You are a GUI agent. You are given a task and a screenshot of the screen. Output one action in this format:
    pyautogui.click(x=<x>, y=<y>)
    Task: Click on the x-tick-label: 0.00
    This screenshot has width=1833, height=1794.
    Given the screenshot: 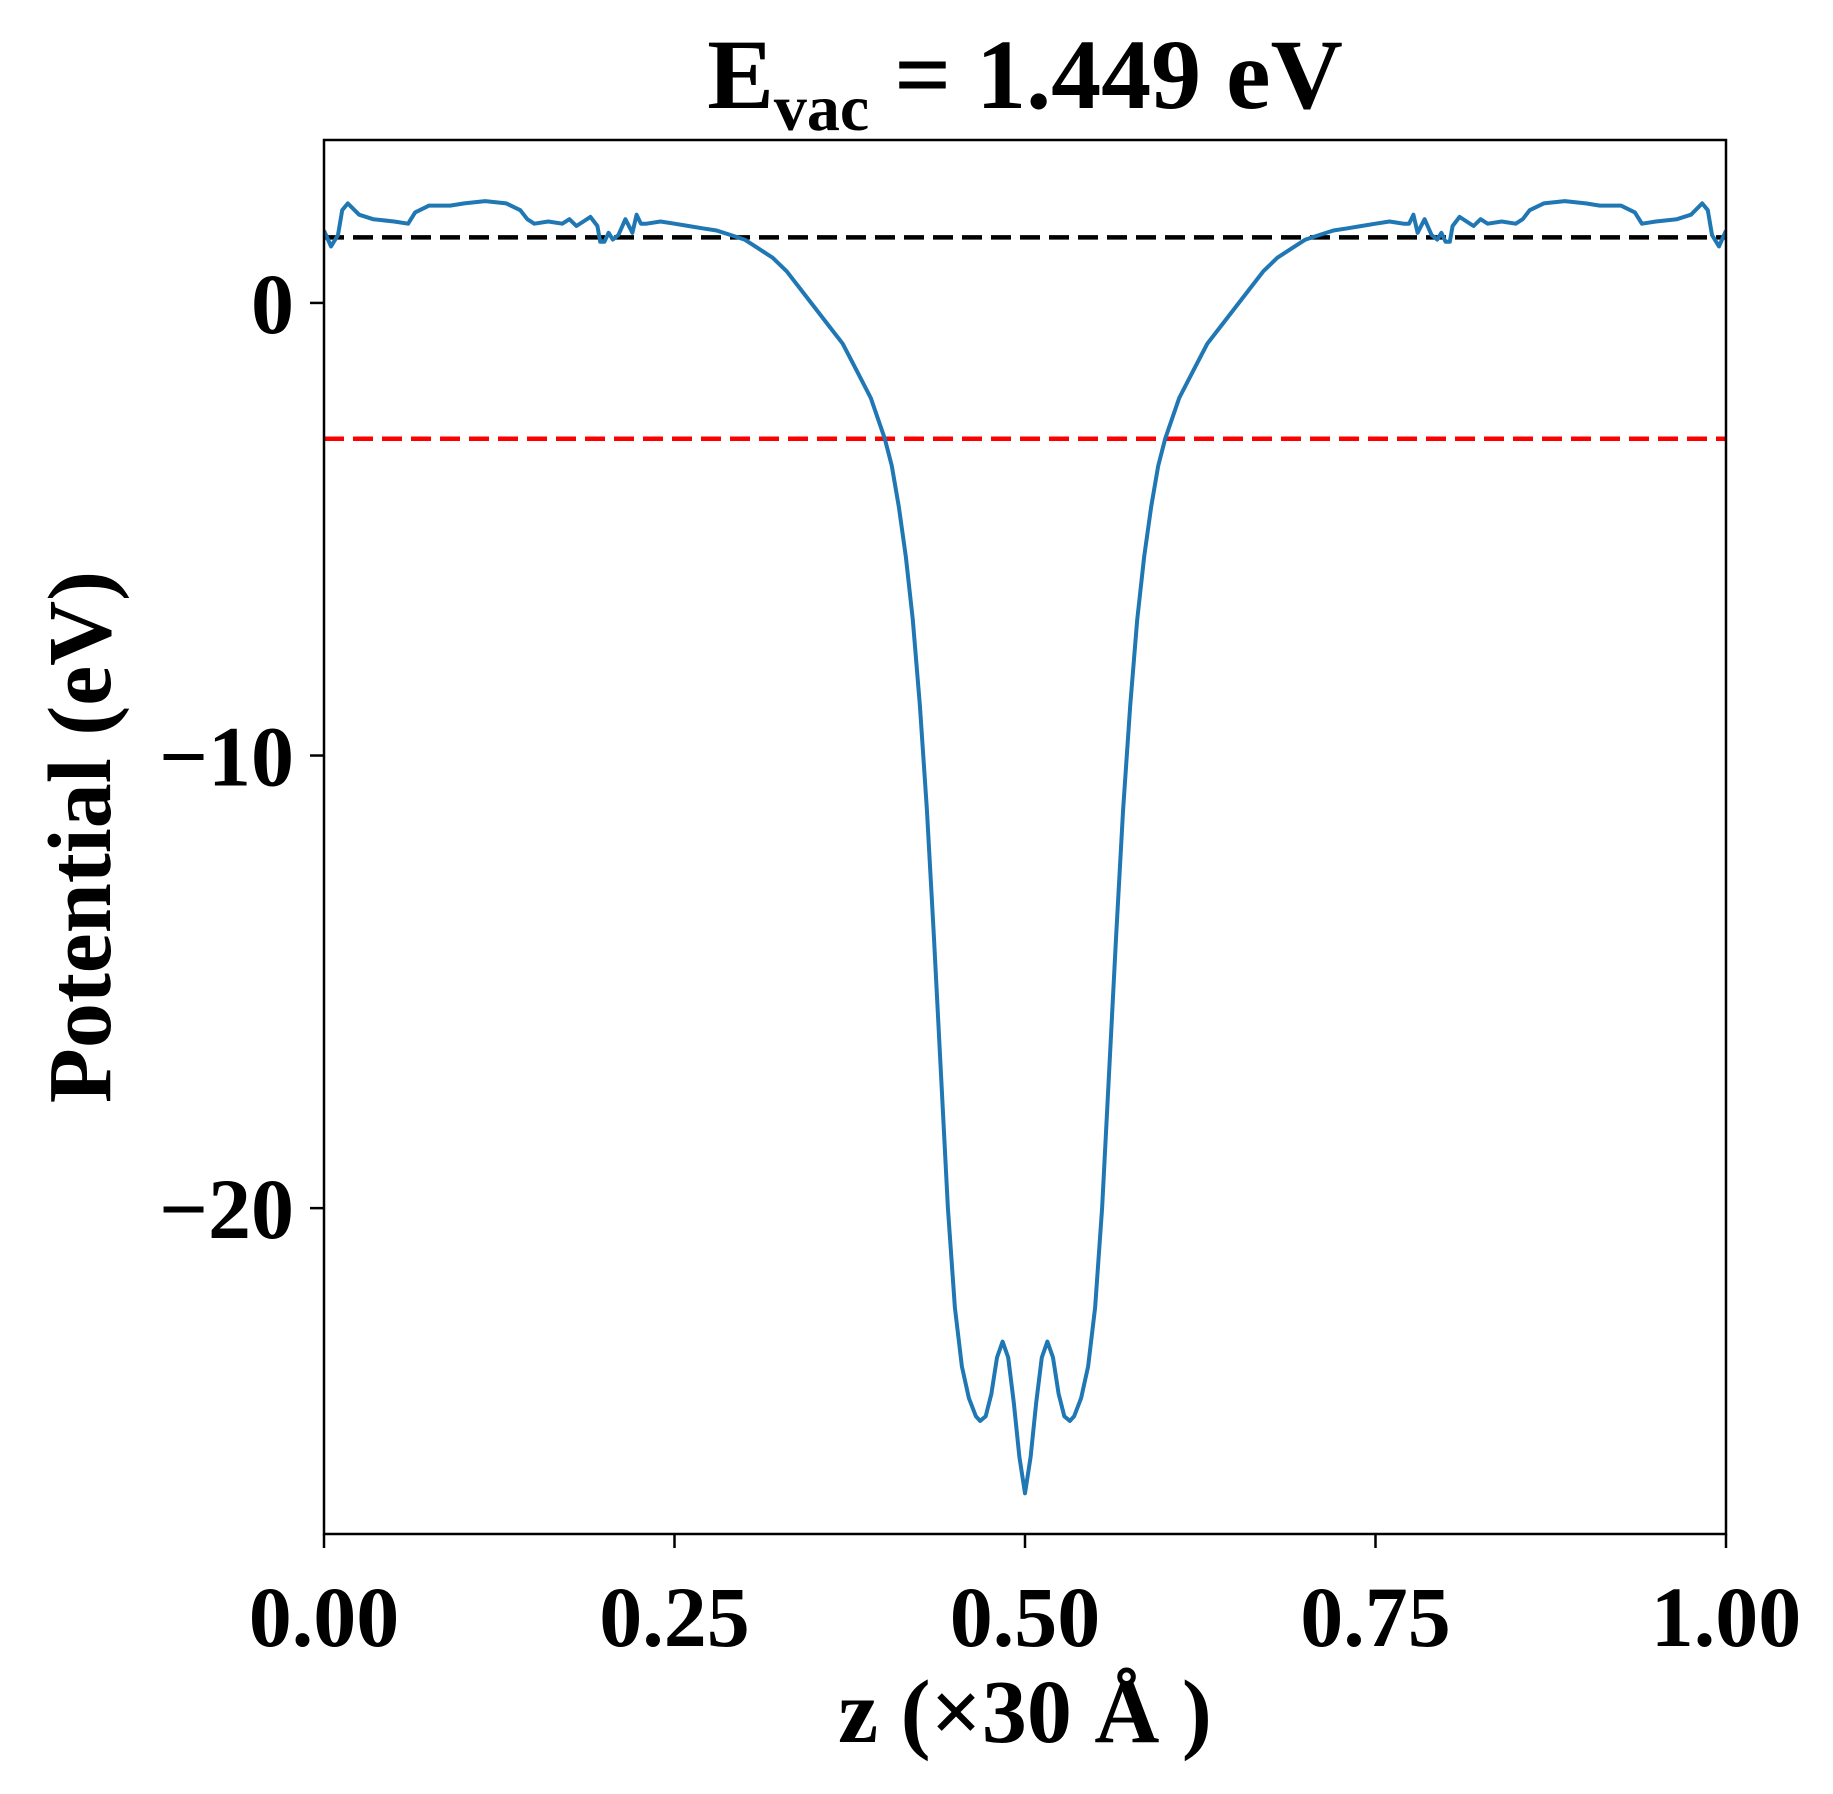 What is the action you would take?
    pyautogui.click(x=324, y=1617)
    